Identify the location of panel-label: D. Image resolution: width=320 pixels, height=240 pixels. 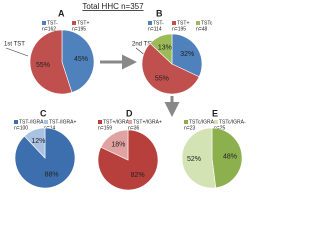
(129, 113).